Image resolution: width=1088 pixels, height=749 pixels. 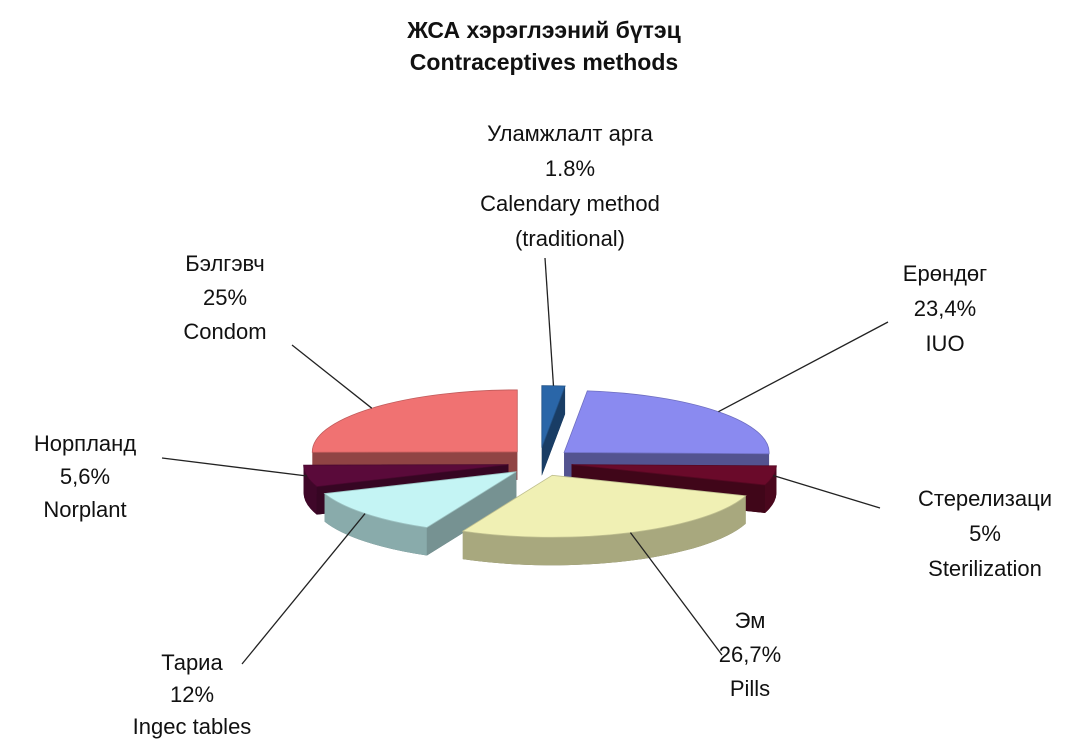 I want to click on label-name: Стерелизаци, so click(x=985, y=498).